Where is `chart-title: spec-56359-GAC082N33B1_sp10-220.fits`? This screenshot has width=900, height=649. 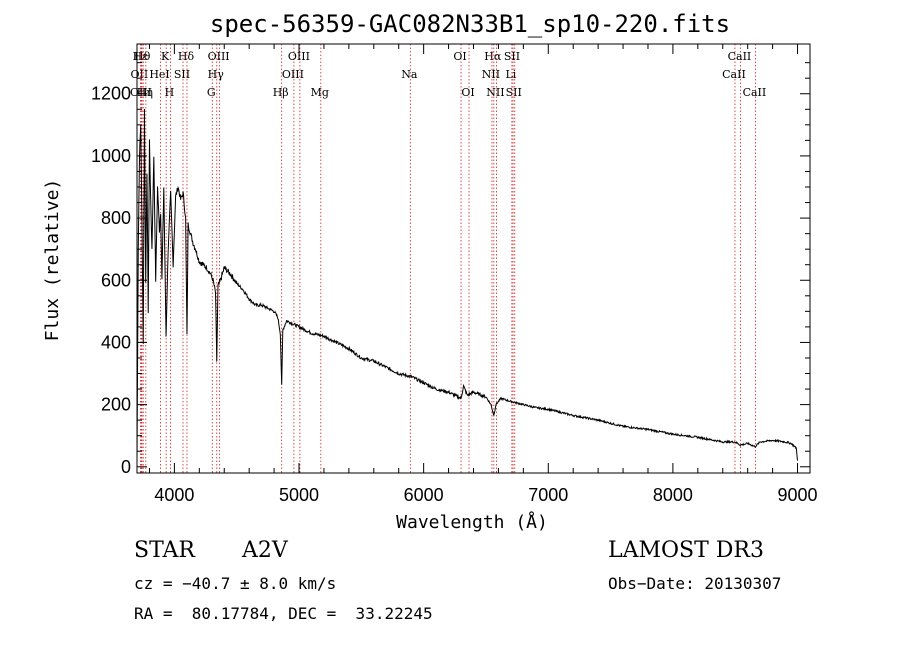
chart-title: spec-56359-GAC082N33B1_sp10-220.fits is located at coordinates (470, 24).